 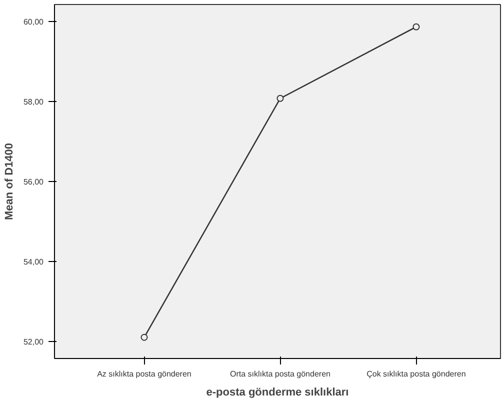 What do you see at coordinates (33, 182) in the screenshot?
I see `y-tick-label: 56,00` at bounding box center [33, 182].